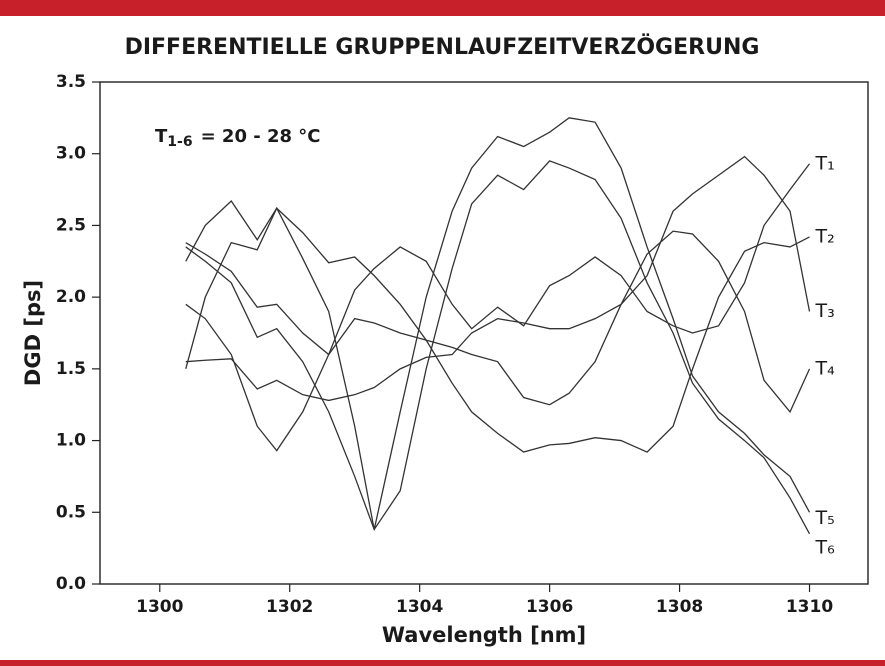 This screenshot has height=666, width=885. I want to click on series-label: T₆, so click(825, 547).